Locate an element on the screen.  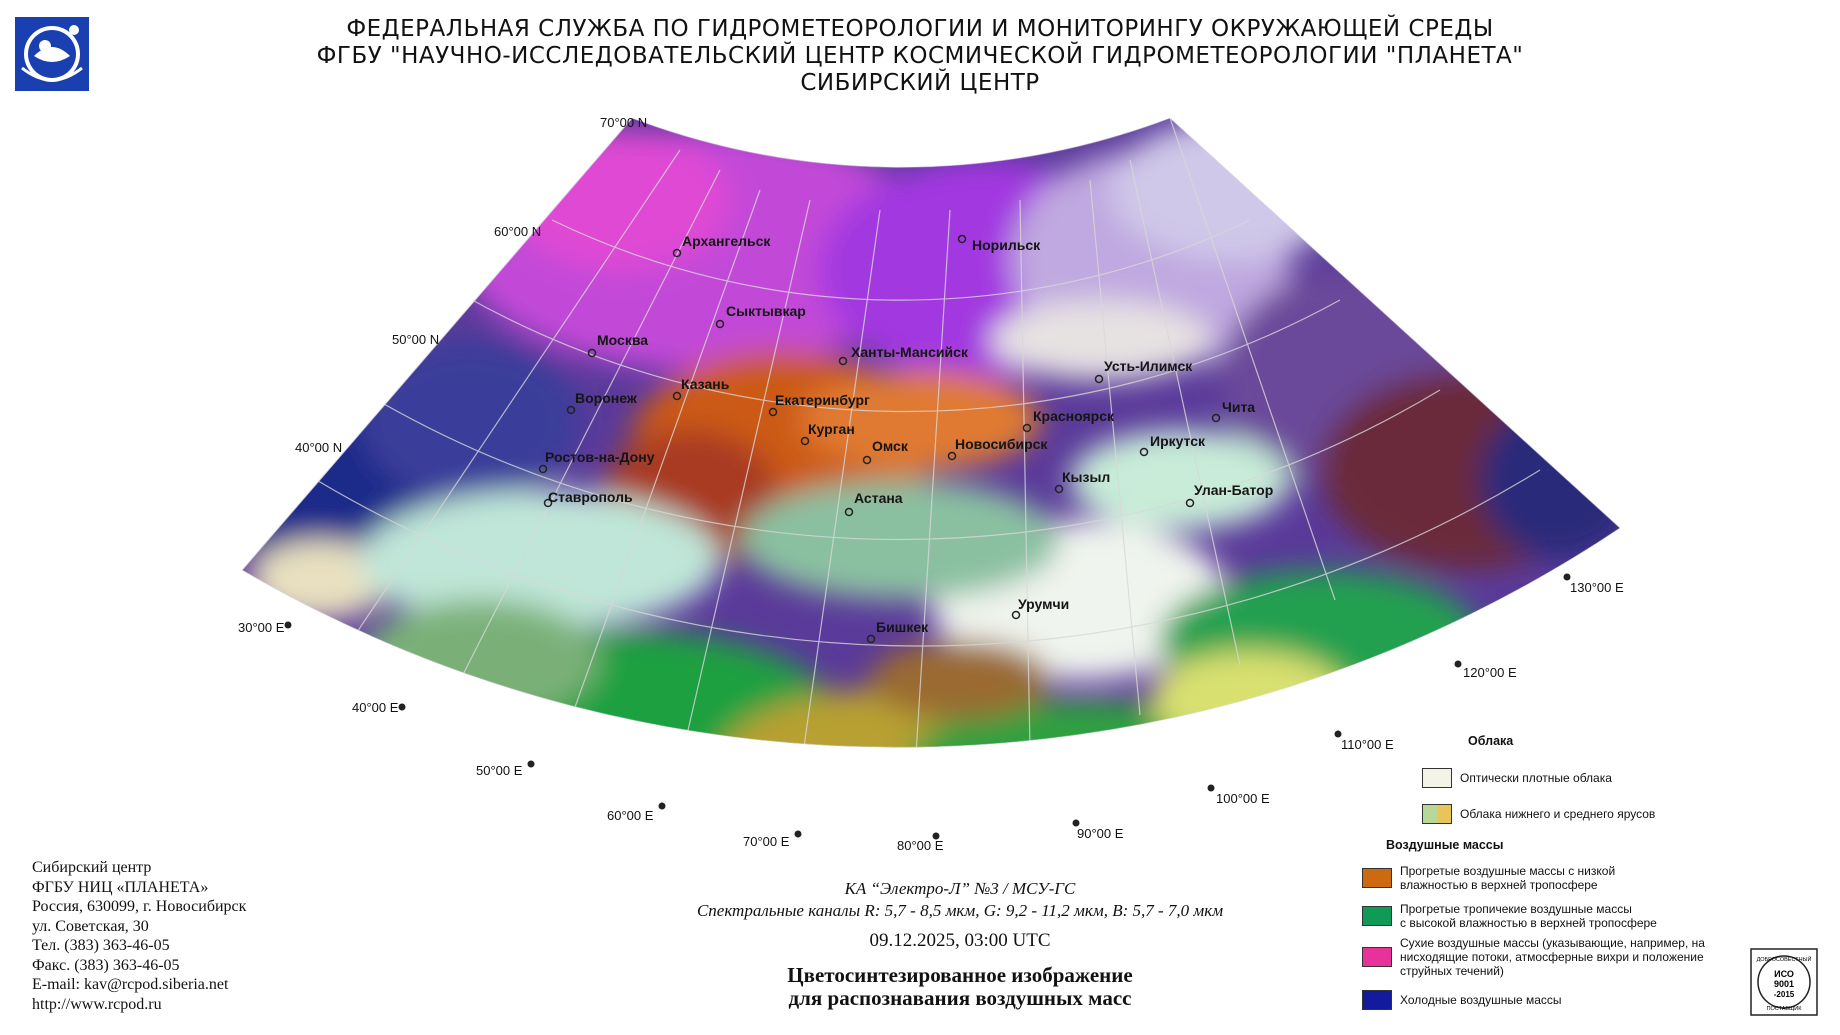
city-novosibirsk: Новосибирск is located at coordinates (997, 448).